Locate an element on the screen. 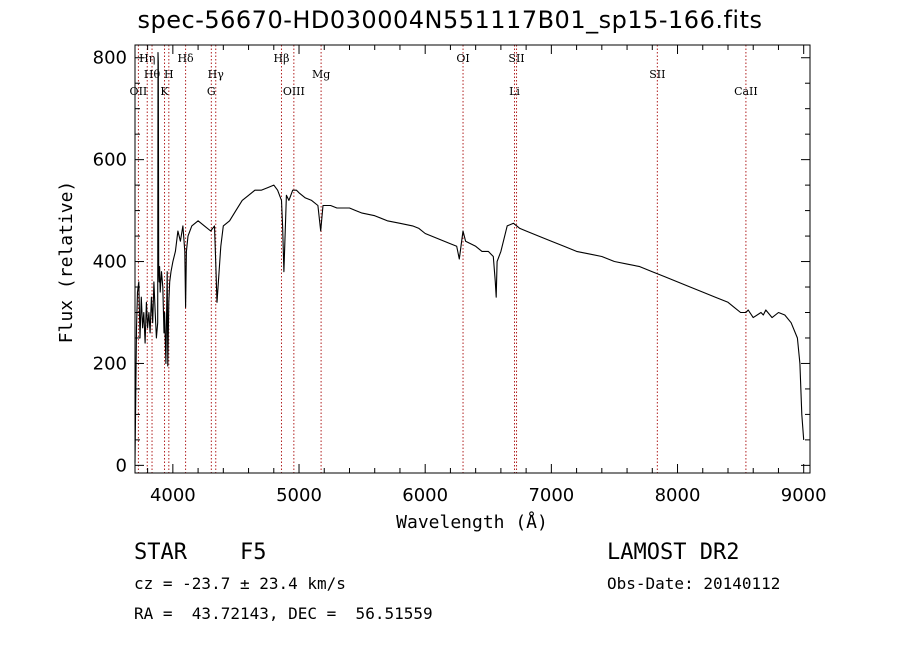 This screenshot has width=900, height=649. marker-label-5: Hδ is located at coordinates (185, 58).